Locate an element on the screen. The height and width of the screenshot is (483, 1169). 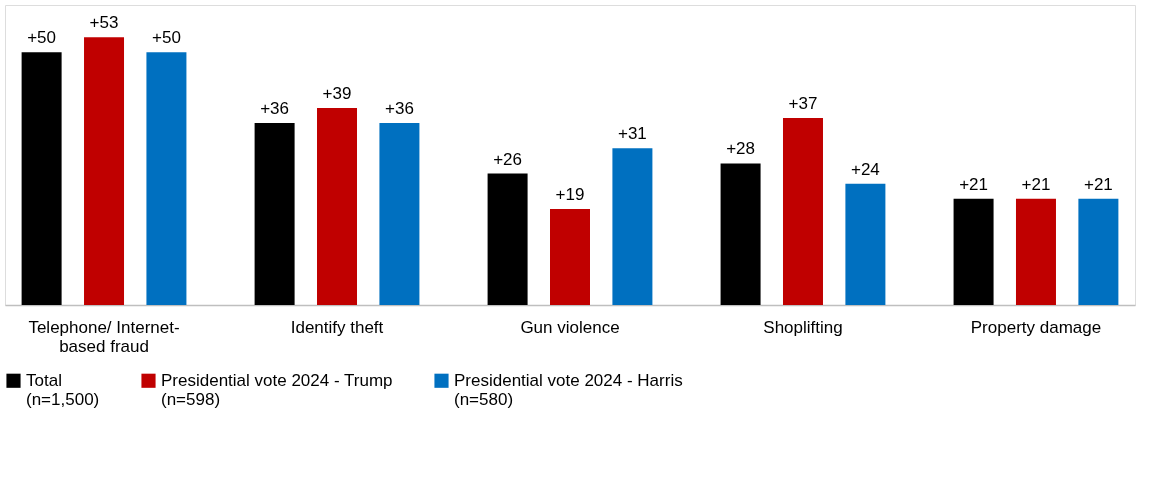
x-tick-label: Telephone/ Internet-based fraud is located at coordinates (104, 336).